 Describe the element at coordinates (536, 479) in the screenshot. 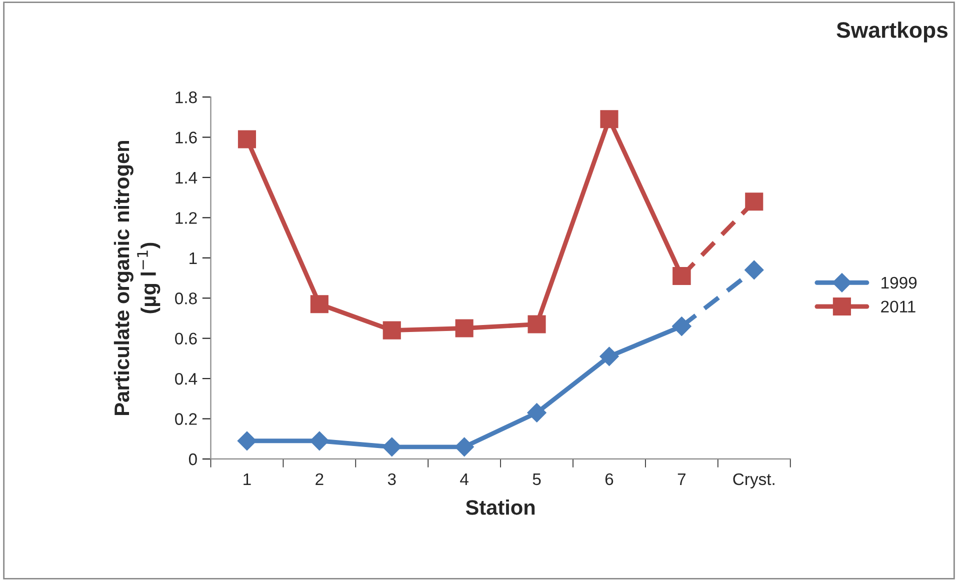

I see `x-tick-label: 5` at that location.